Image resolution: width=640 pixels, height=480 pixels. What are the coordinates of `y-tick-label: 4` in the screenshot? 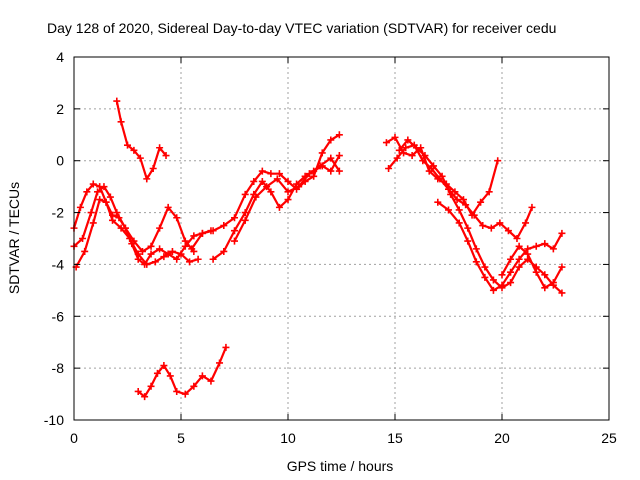 It's located at (60, 57).